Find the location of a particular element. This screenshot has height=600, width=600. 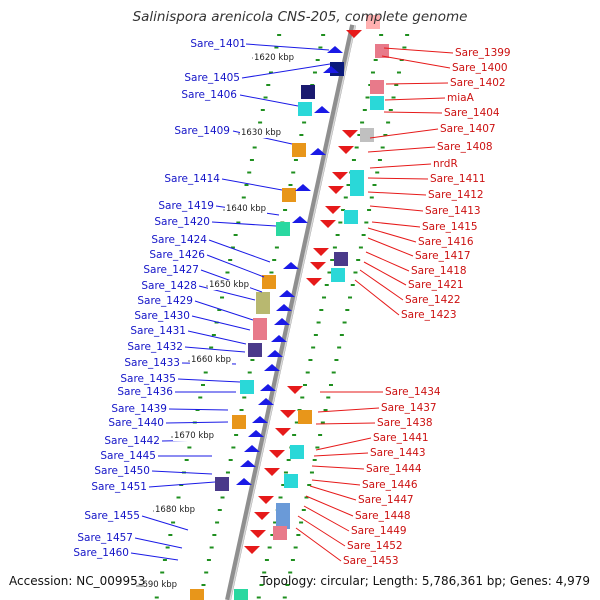

gene-label-right: miaA is located at coordinates (460, 98).